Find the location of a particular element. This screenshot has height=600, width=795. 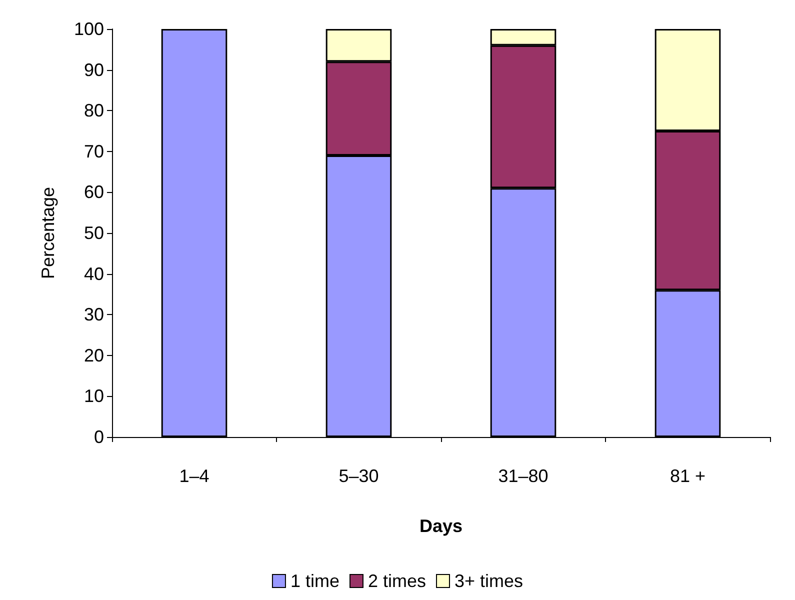

y-tick-label: 40 is located at coordinates (94, 274).